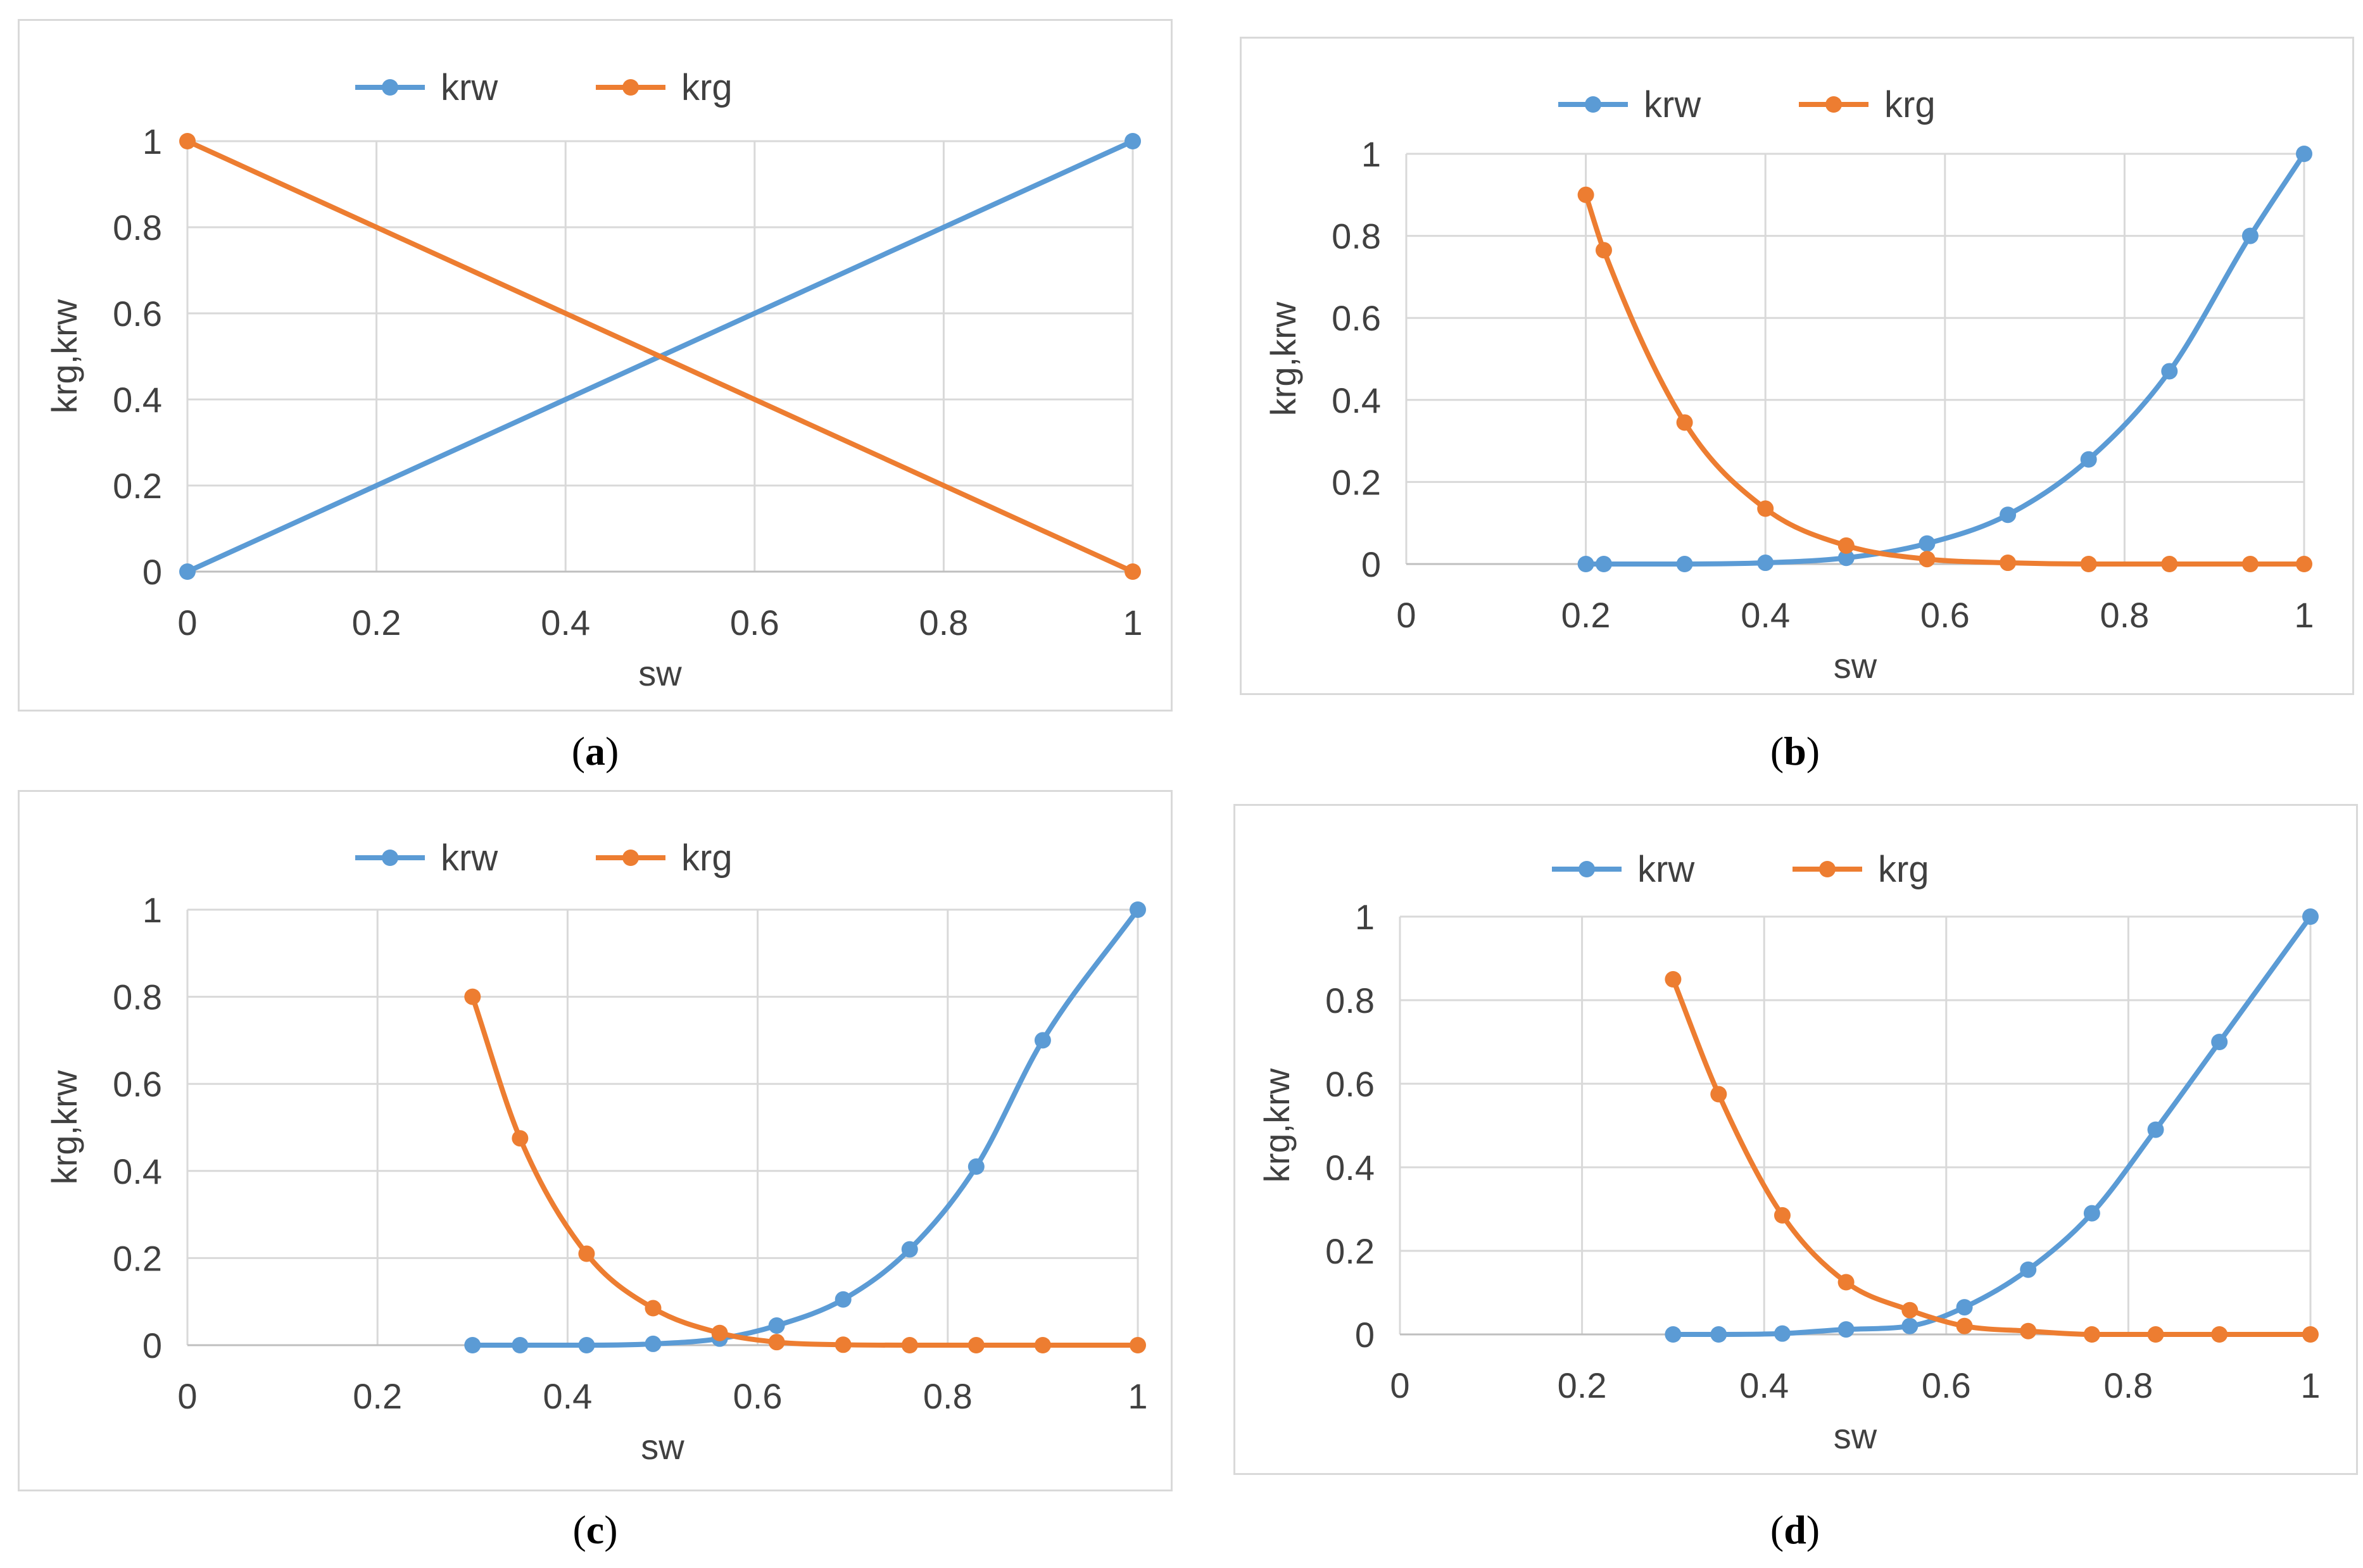  Describe the element at coordinates (595, 1530) in the screenshot. I see `caption-c: (c)` at that location.